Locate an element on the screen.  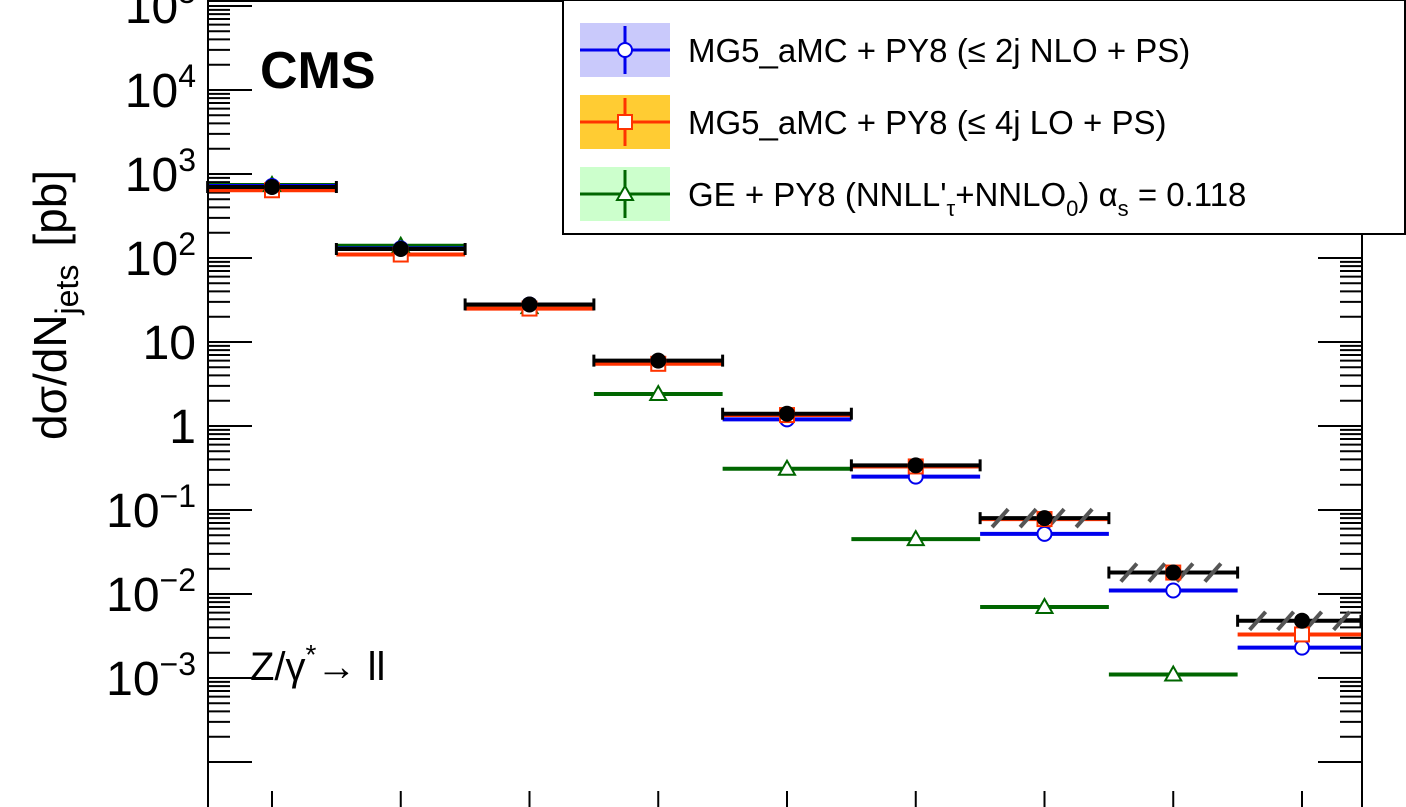
lo-marker is located at coordinates (1302, 634).